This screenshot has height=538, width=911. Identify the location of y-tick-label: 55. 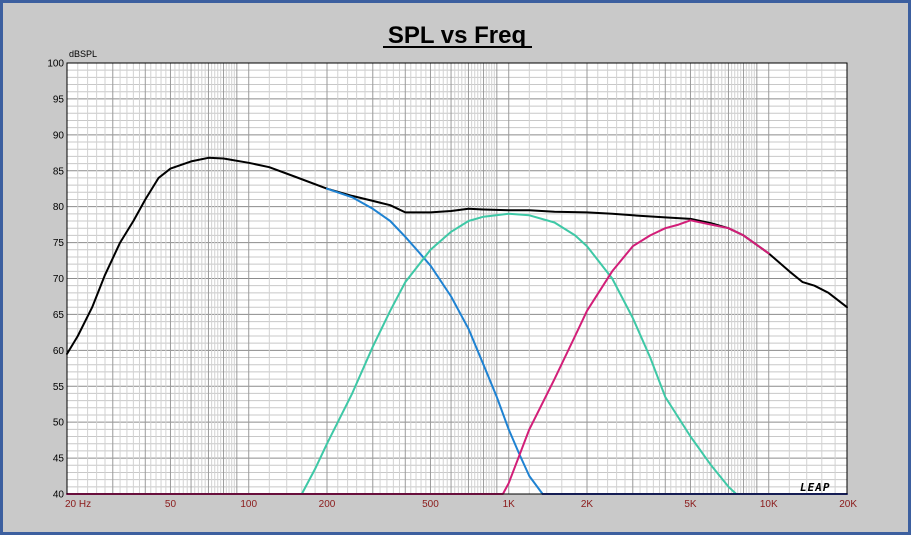
(59, 387).